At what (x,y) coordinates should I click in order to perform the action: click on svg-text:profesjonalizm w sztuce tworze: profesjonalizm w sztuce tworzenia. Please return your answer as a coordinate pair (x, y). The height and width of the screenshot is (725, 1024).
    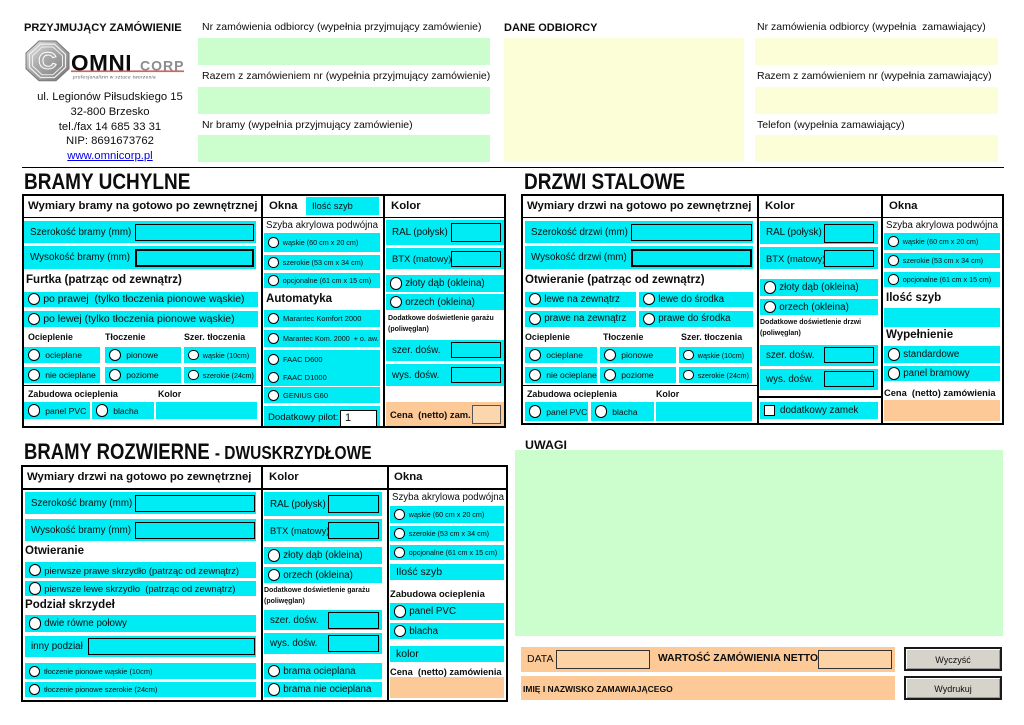
    Looking at the image, I should click on (114, 77).